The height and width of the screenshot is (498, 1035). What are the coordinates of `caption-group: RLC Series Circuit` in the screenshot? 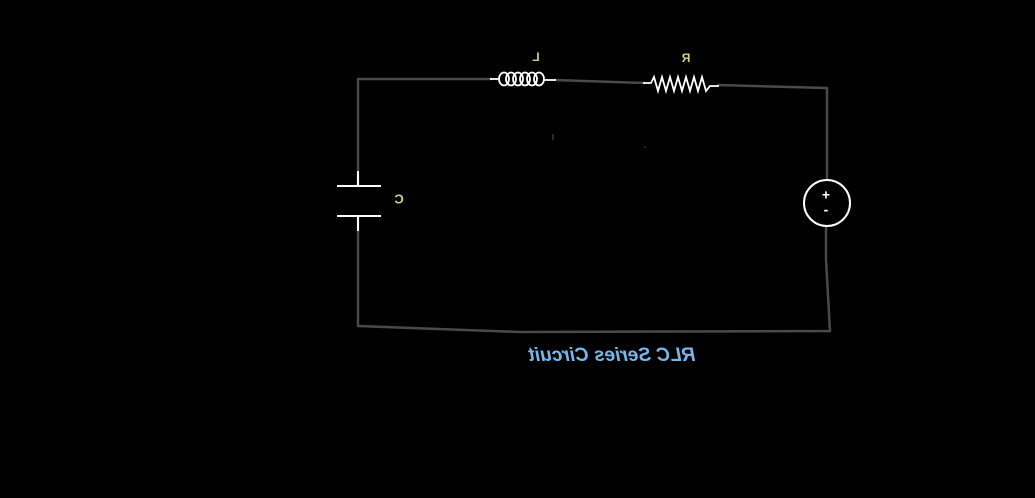 It's located at (611, 355).